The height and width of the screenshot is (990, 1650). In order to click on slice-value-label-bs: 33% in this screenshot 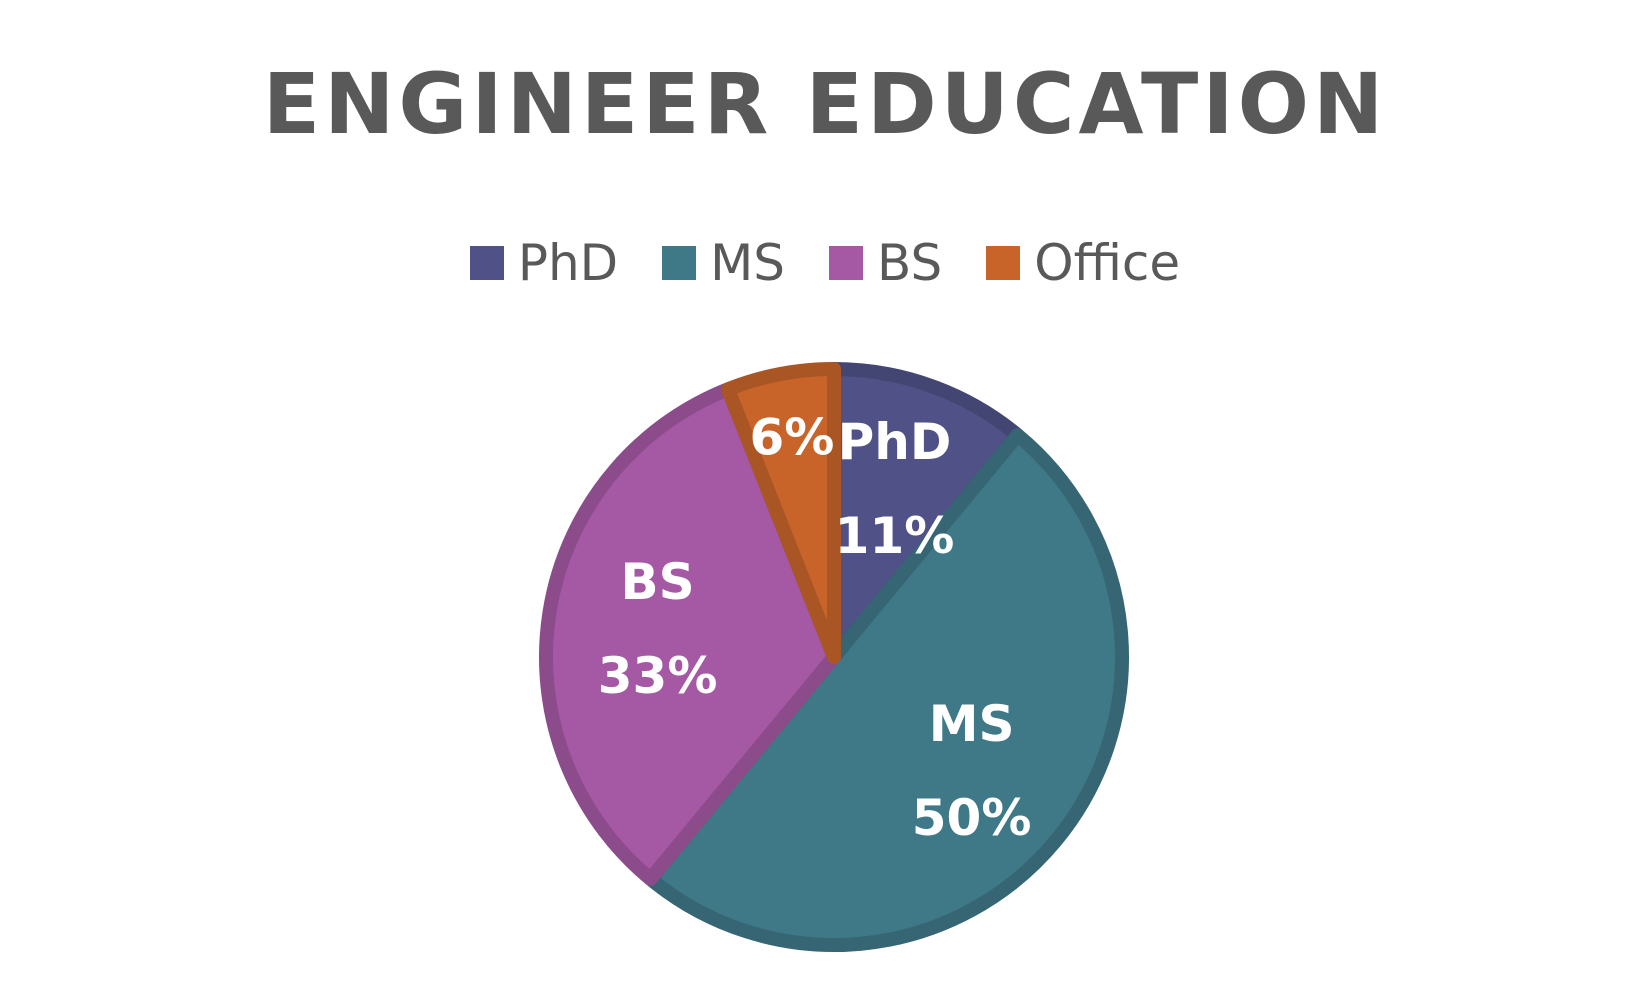, I will do `click(658, 676)`.